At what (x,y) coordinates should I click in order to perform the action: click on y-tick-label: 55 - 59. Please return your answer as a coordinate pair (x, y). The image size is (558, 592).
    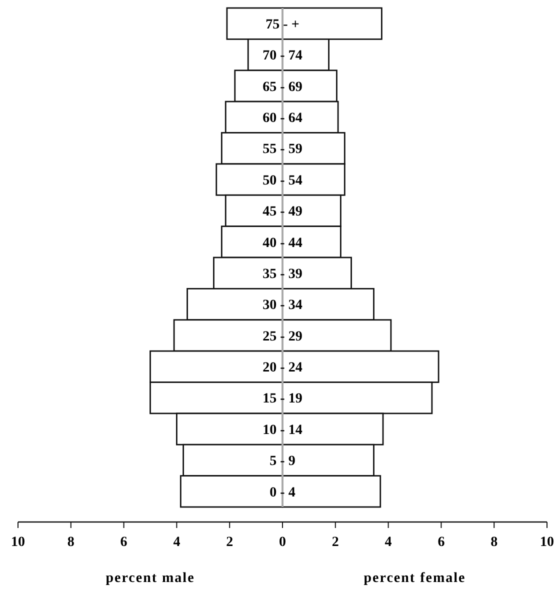
    Looking at the image, I should click on (282, 150).